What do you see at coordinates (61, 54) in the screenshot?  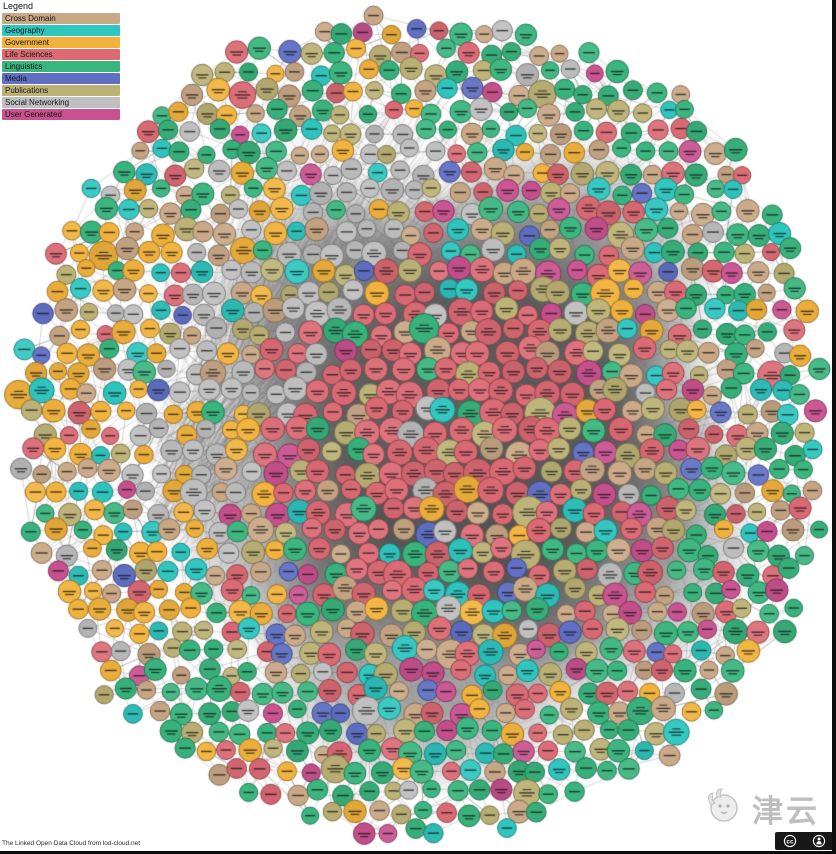 I see `legend-item-life-sciences: Life Sciences` at bounding box center [61, 54].